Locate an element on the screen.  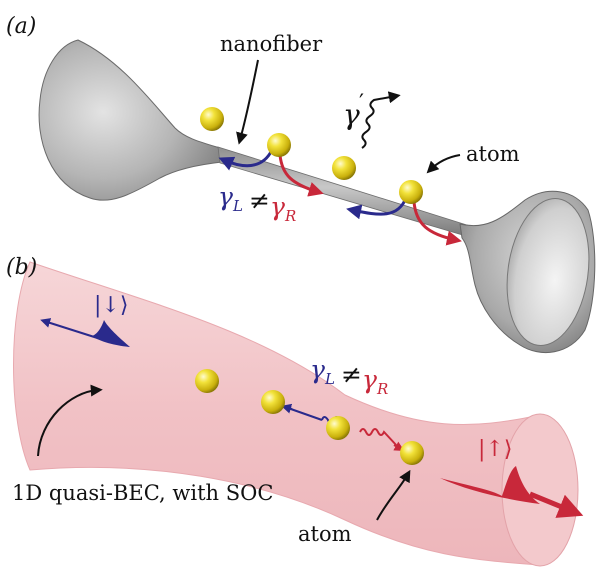
bec-pointer-arrow is located at coordinates (70, 420).